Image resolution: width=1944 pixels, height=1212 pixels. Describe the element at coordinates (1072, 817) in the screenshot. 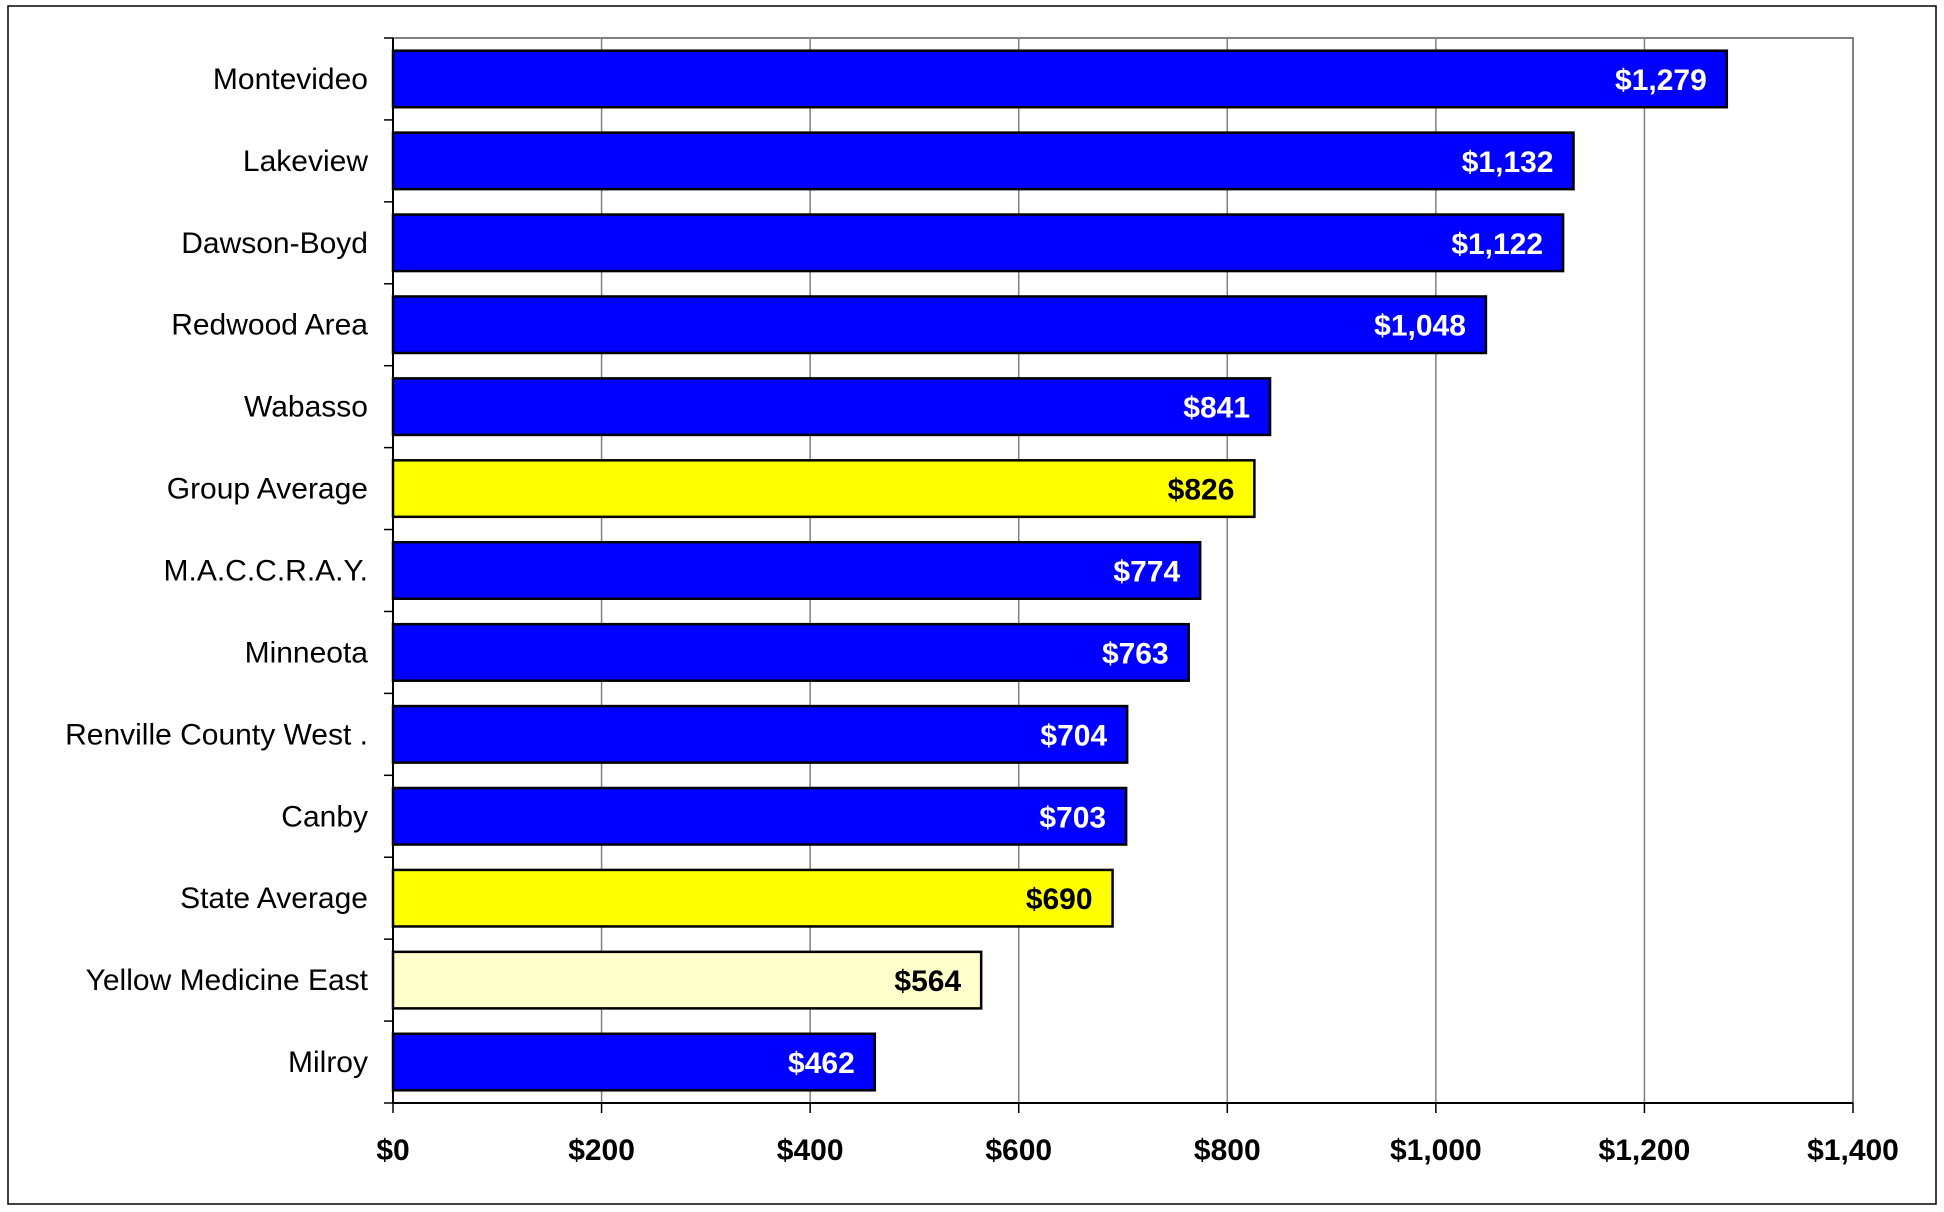

I see `data-label: $703` at that location.